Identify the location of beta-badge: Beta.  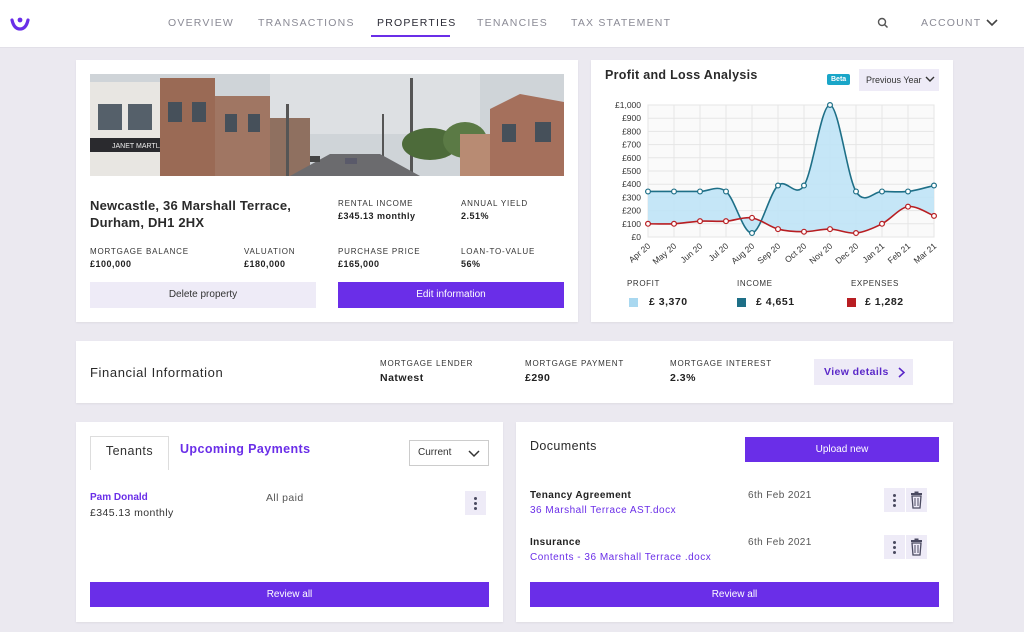
(839, 79).